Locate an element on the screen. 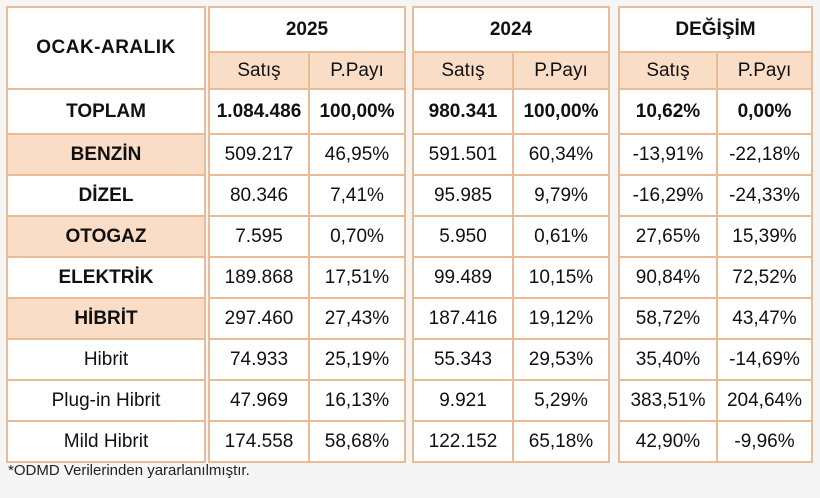 The image size is (820, 498). table-cell: 0,70% is located at coordinates (358, 237).